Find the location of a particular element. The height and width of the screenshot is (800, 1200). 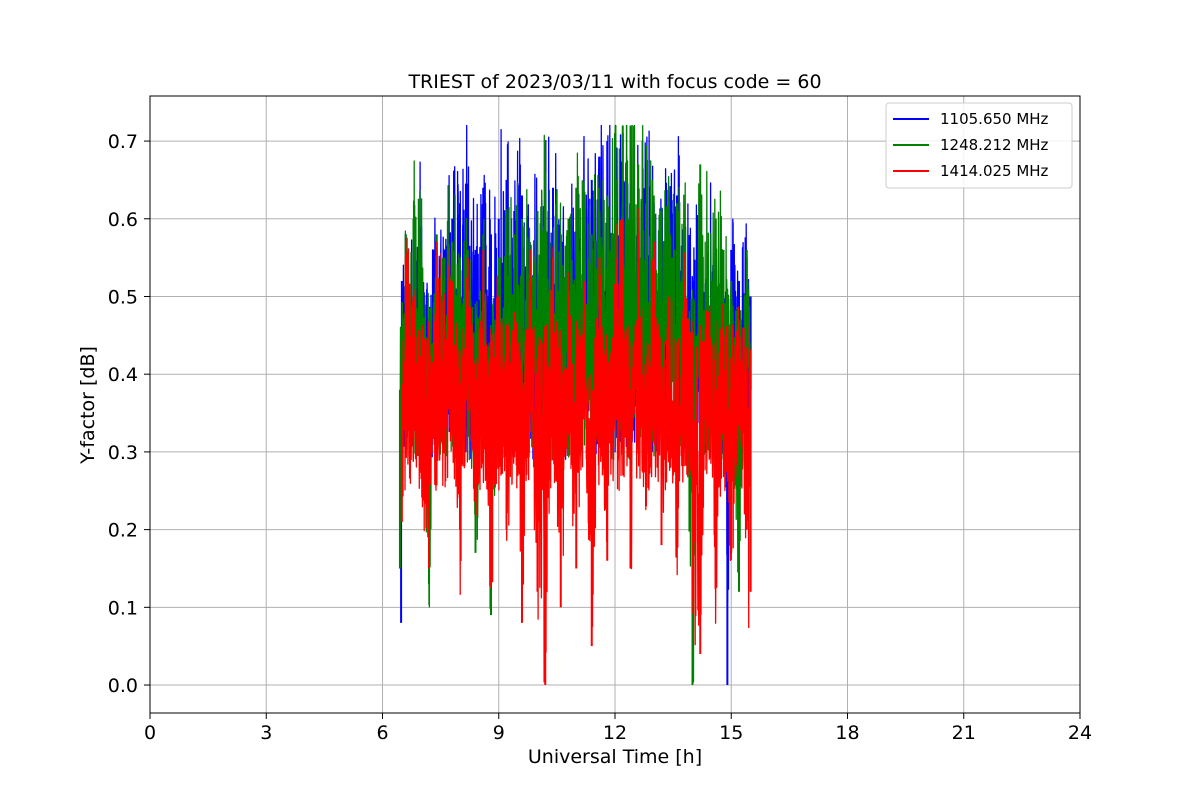

x-tick-label: 24 is located at coordinates (1080, 733).